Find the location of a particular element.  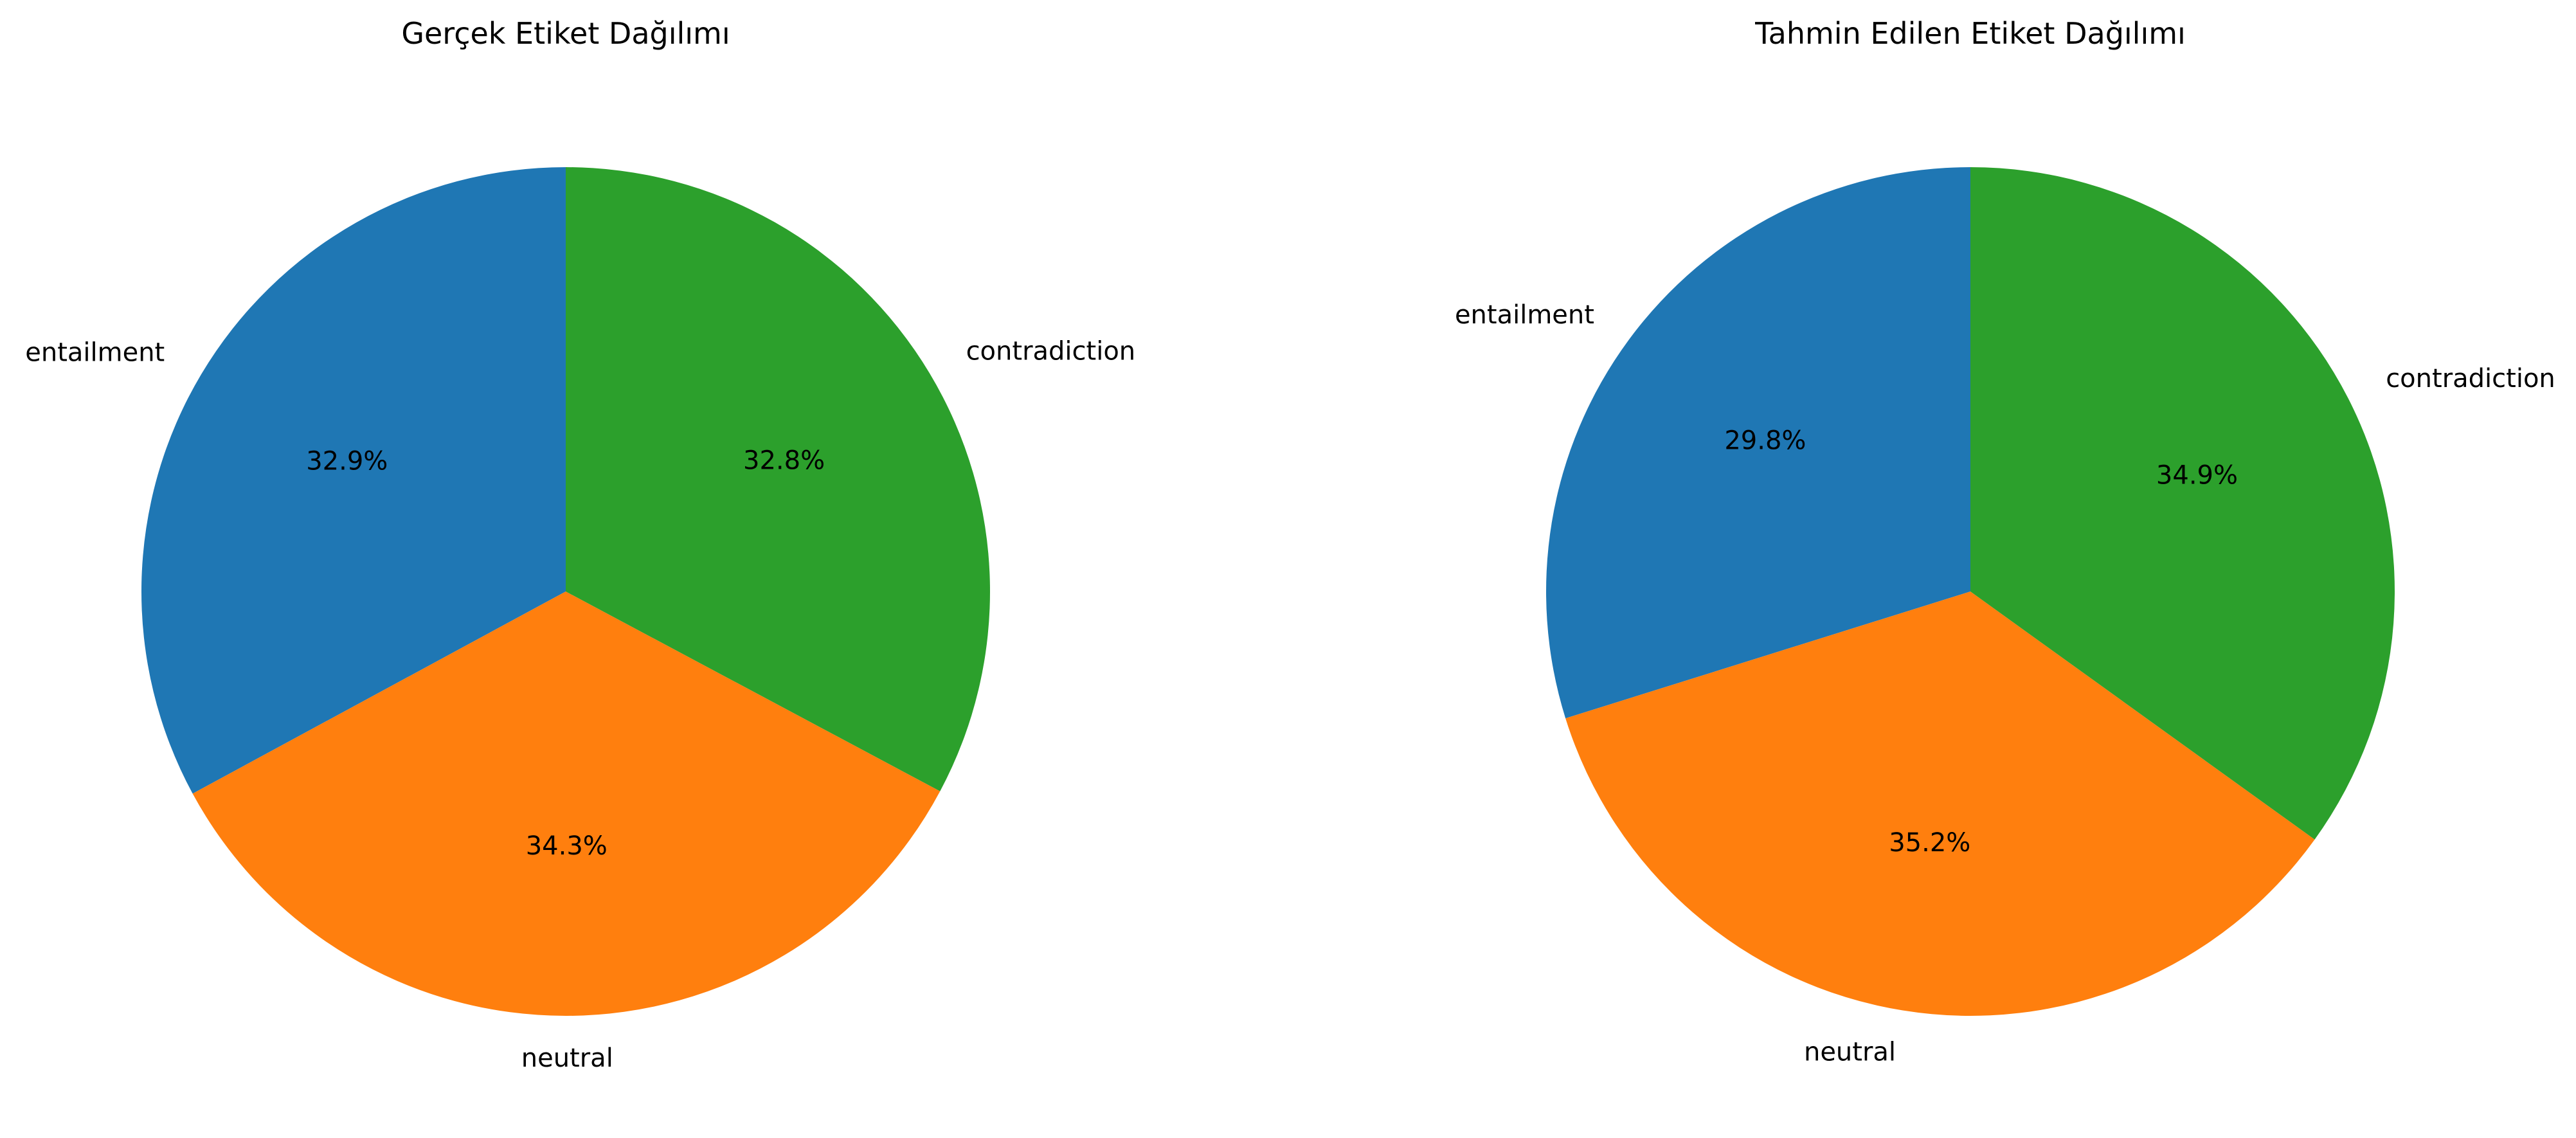

percent-label-neutral: 34.3% is located at coordinates (567, 846).